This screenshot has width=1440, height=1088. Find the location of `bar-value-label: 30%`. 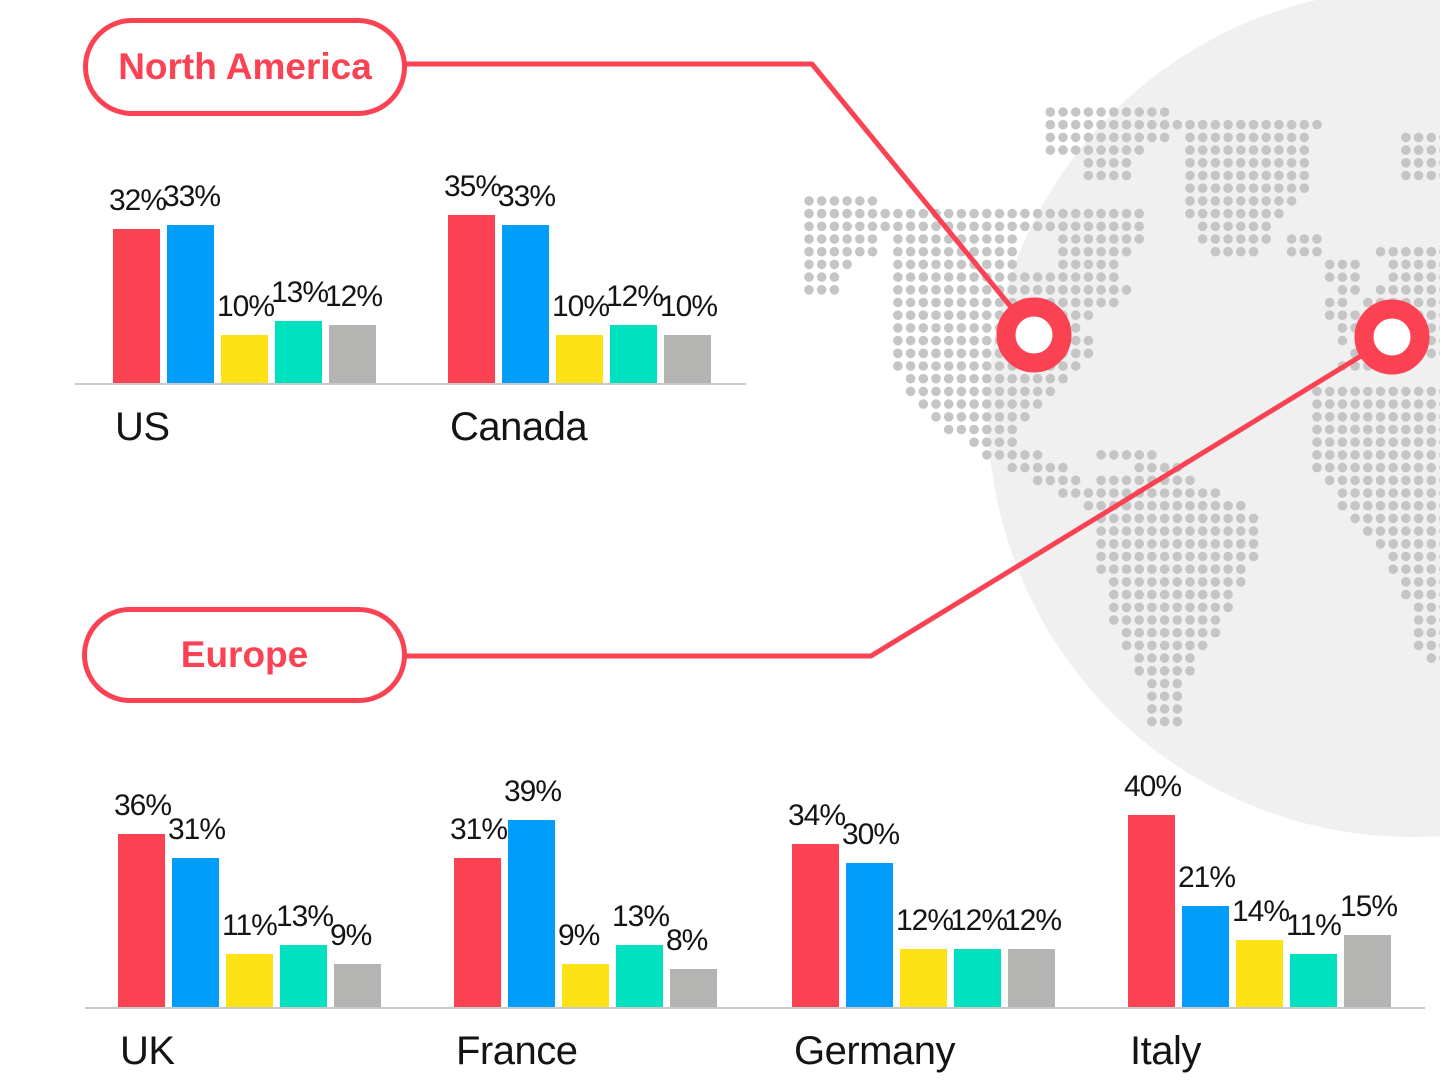

bar-value-label: 30% is located at coordinates (871, 834).